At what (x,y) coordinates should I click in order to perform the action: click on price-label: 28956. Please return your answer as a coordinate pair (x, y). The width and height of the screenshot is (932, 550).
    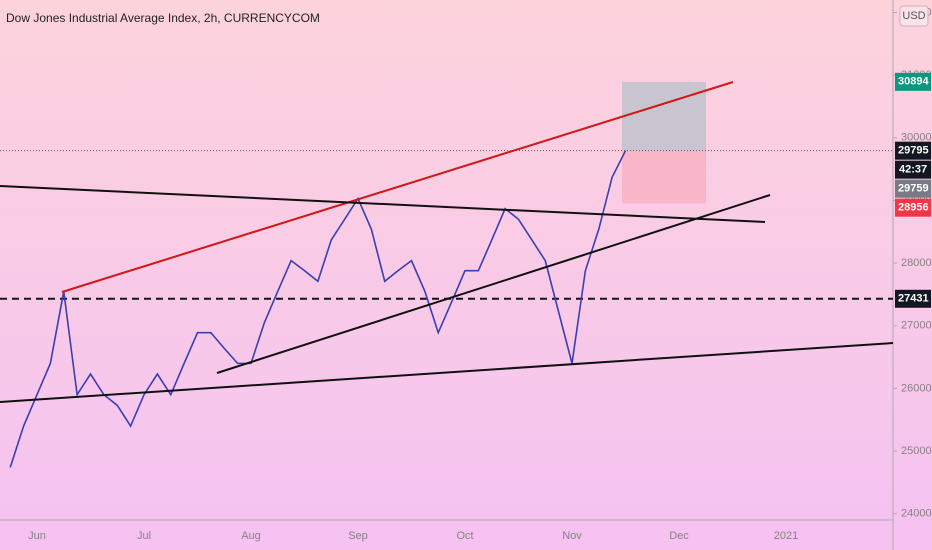
    Looking at the image, I should click on (913, 208).